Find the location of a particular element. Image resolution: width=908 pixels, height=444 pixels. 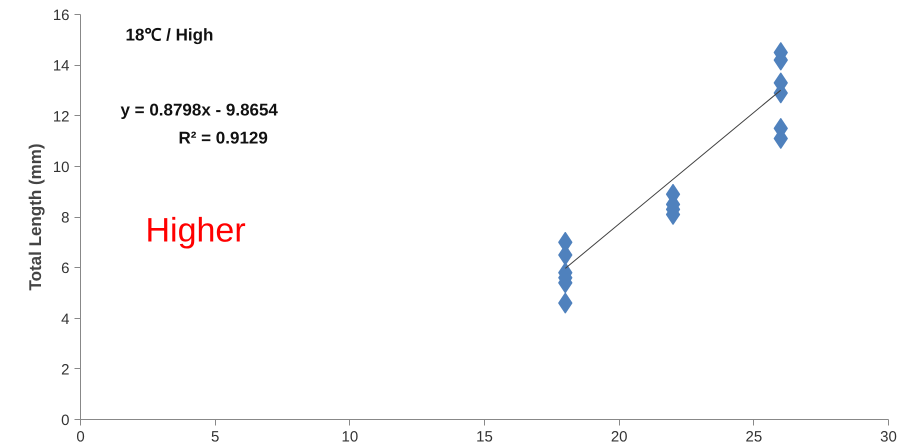

y-tick-label: 0 is located at coordinates (65, 420).